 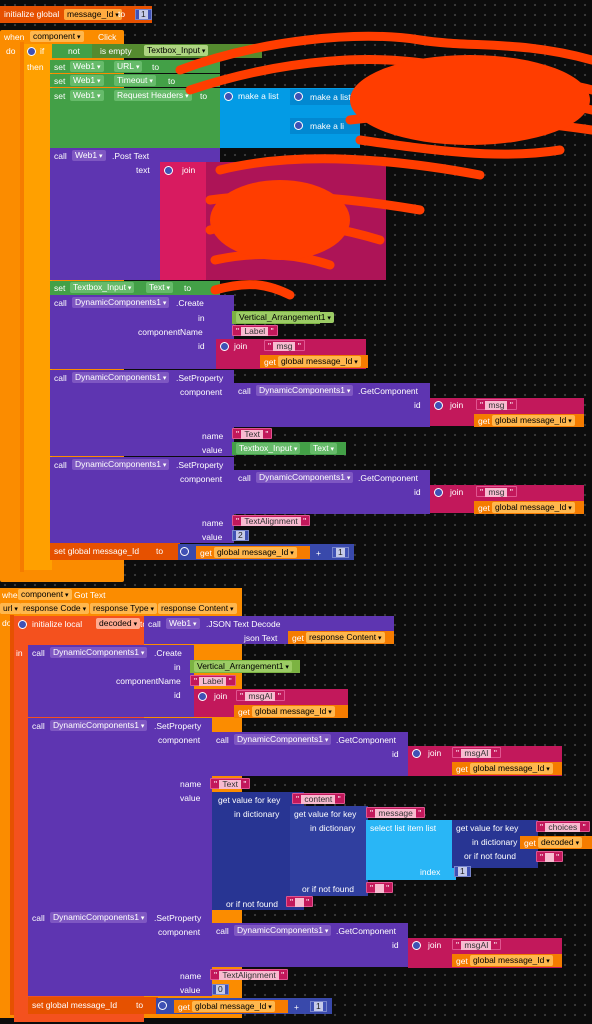 I want to click on set-web1-headers-block: set Web1 Request Headers to, so click(x=136, y=118).